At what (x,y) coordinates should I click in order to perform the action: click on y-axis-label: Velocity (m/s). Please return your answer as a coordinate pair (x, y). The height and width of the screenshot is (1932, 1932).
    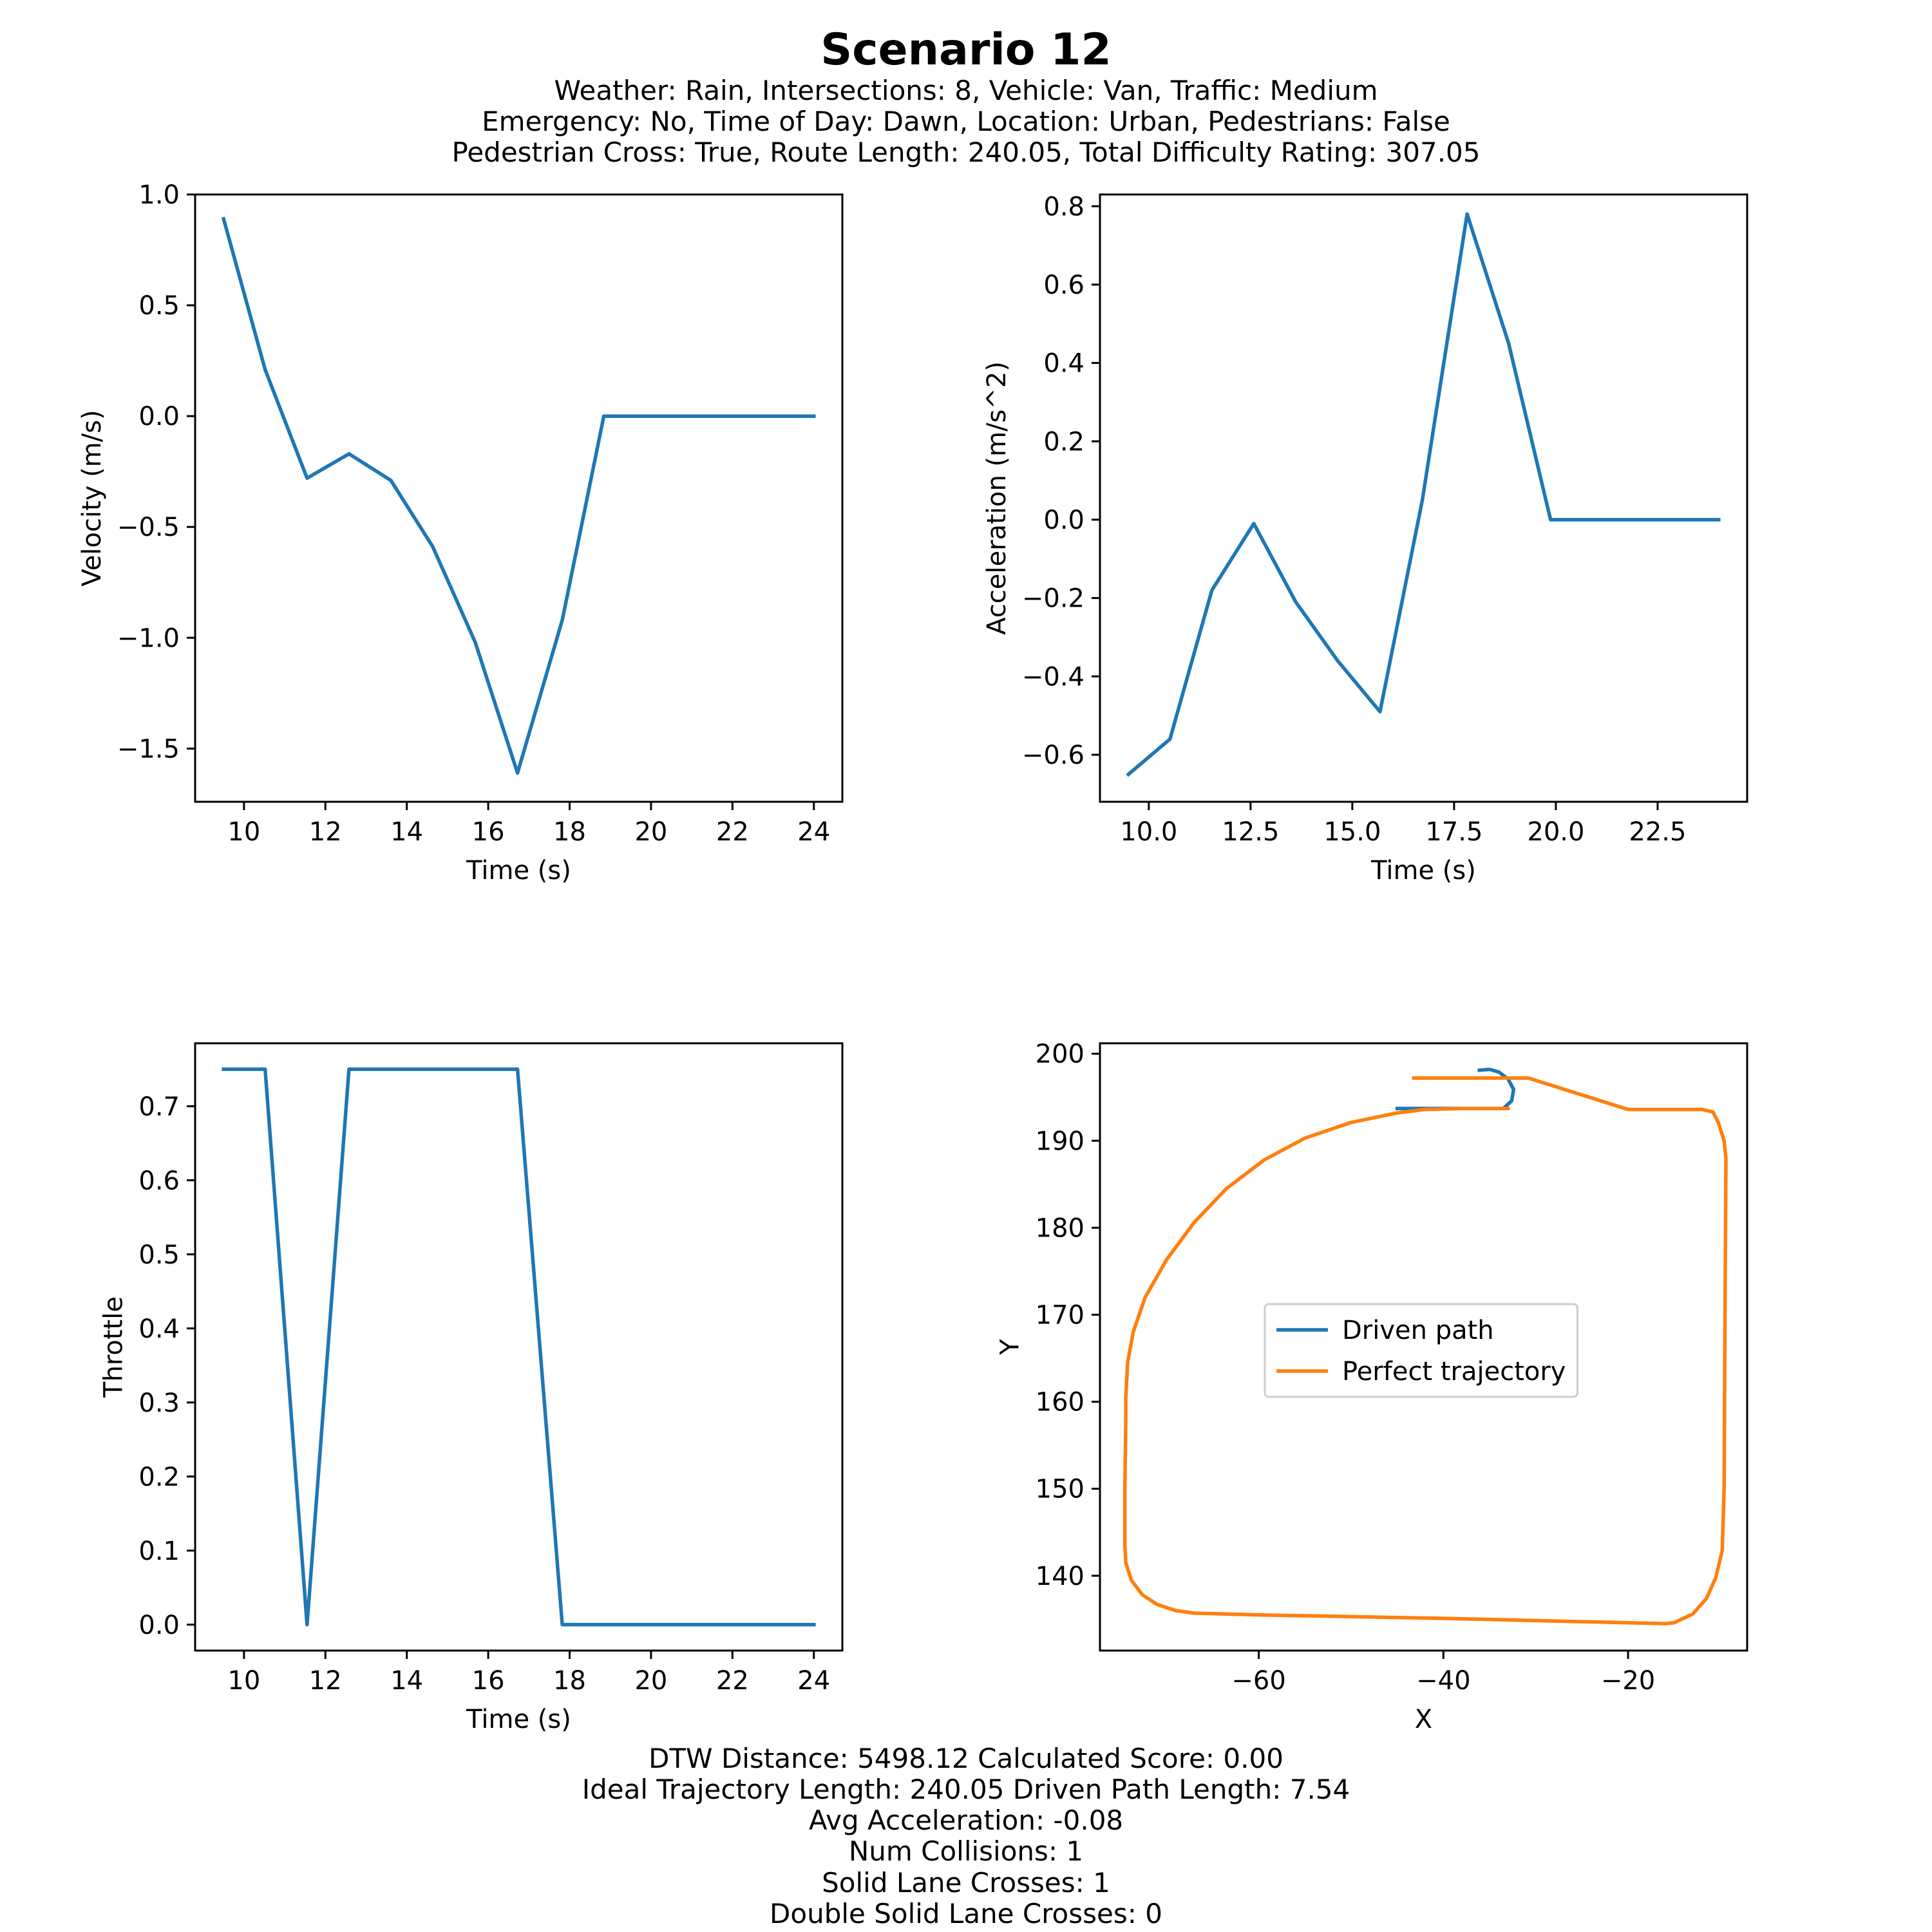
    Looking at the image, I should click on (92, 498).